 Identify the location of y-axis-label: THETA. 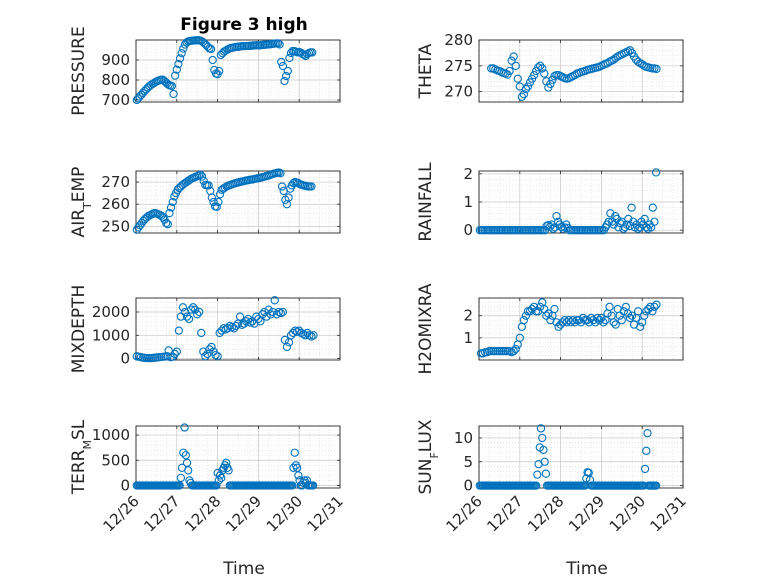
(426, 71).